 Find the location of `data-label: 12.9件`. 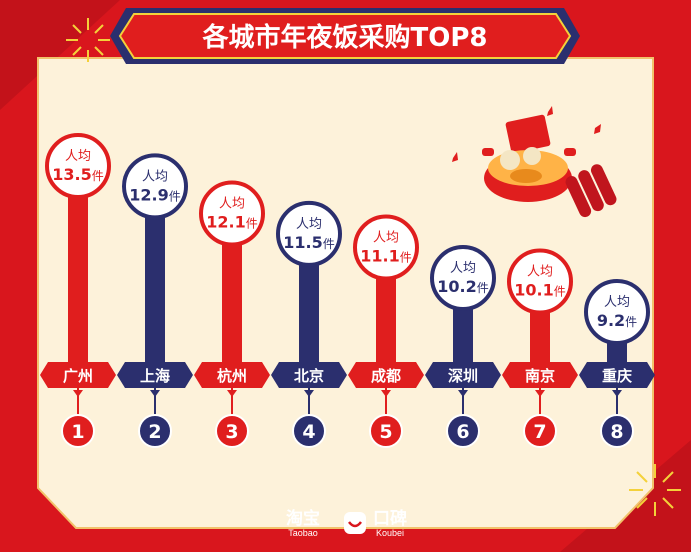

data-label: 12.9件 is located at coordinates (155, 194).